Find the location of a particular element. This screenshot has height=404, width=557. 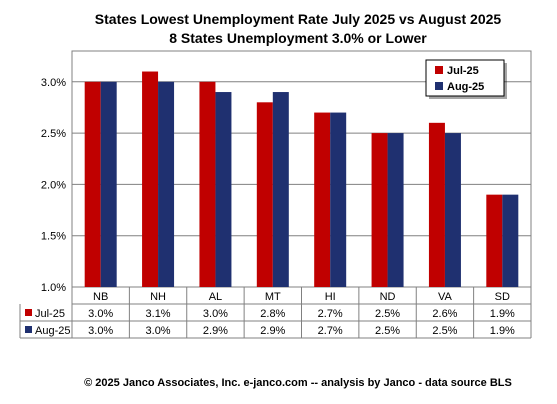

bar-aug-25-nd is located at coordinates (395, 210).